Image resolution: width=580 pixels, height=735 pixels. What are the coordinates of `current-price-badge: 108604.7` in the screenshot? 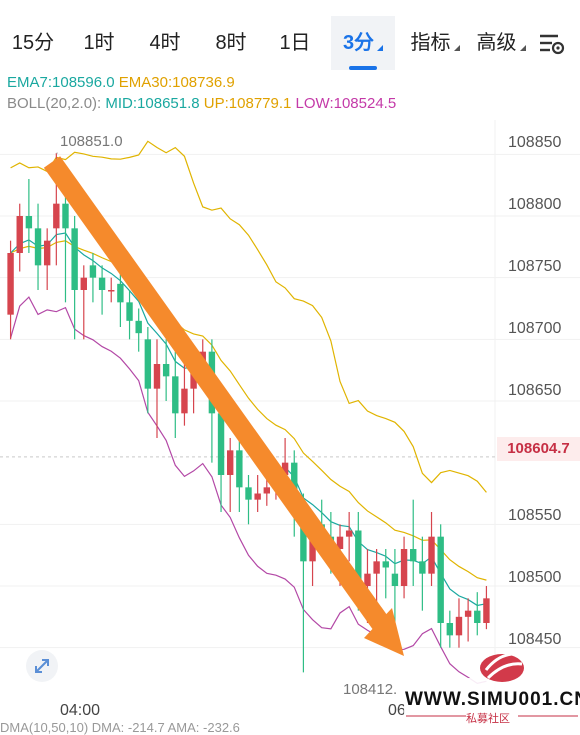 It's located at (538, 449).